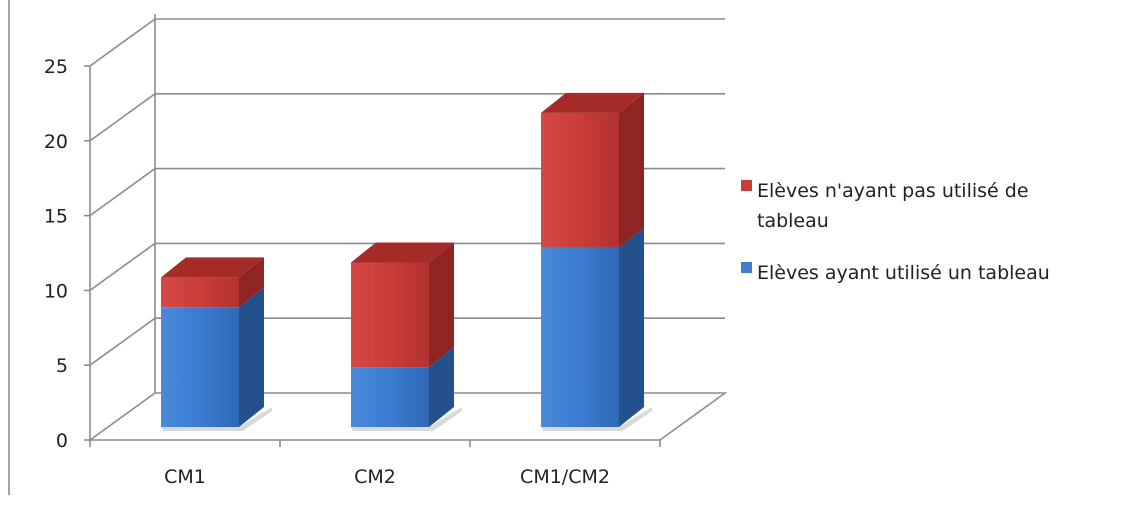 The height and width of the screenshot is (505, 1145). I want to click on bar-group-cm2, so click(406, 336).